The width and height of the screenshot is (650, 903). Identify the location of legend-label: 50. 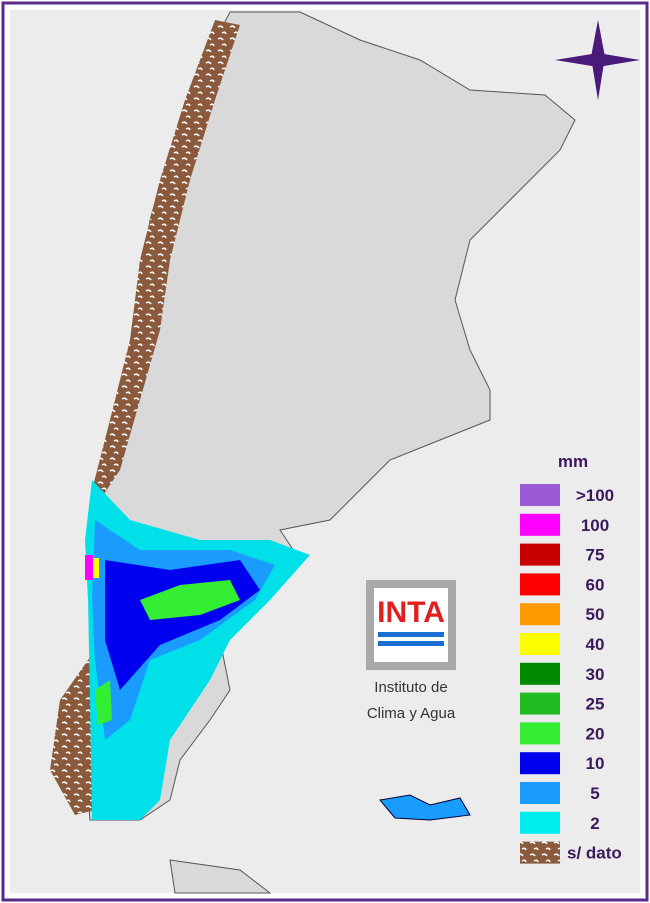
(595, 614).